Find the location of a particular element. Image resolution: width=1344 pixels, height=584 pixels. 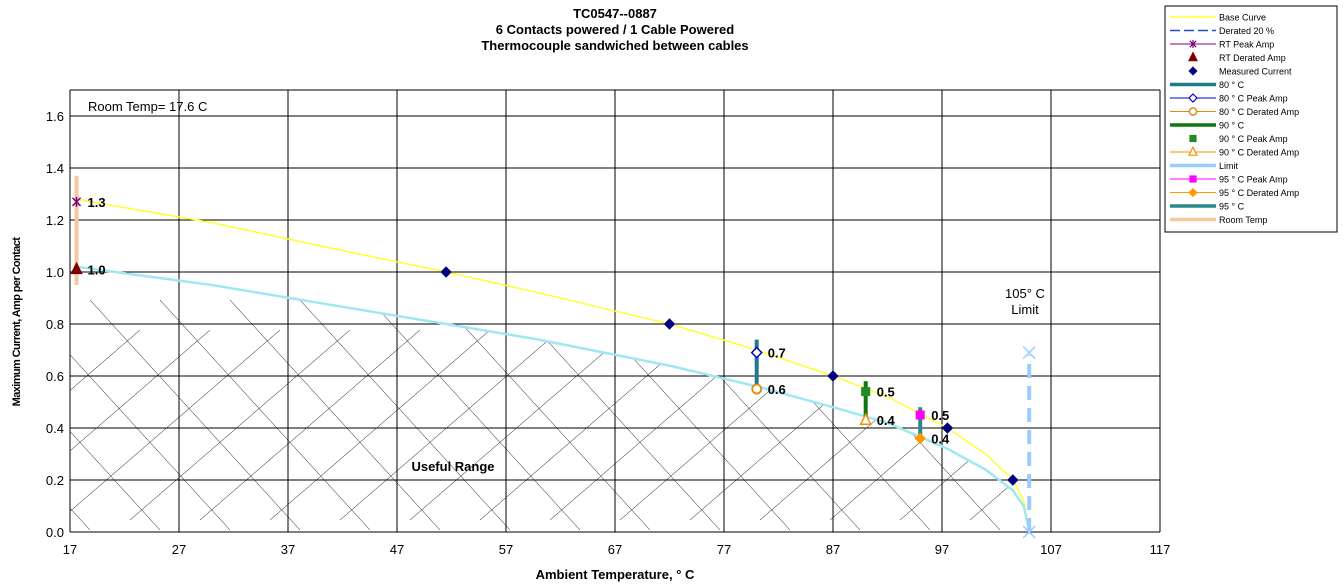

legend-label-derated-20: Derated 20 % is located at coordinates (1246, 31).